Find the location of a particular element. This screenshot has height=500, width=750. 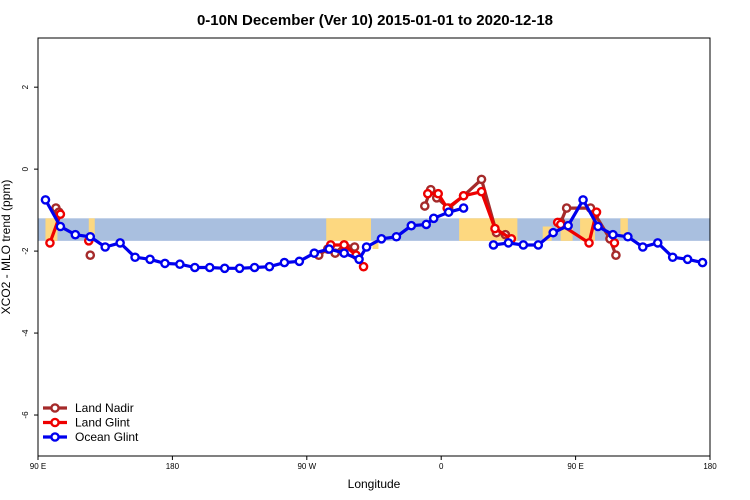

series-land-glint is located at coordinates (332, 229).